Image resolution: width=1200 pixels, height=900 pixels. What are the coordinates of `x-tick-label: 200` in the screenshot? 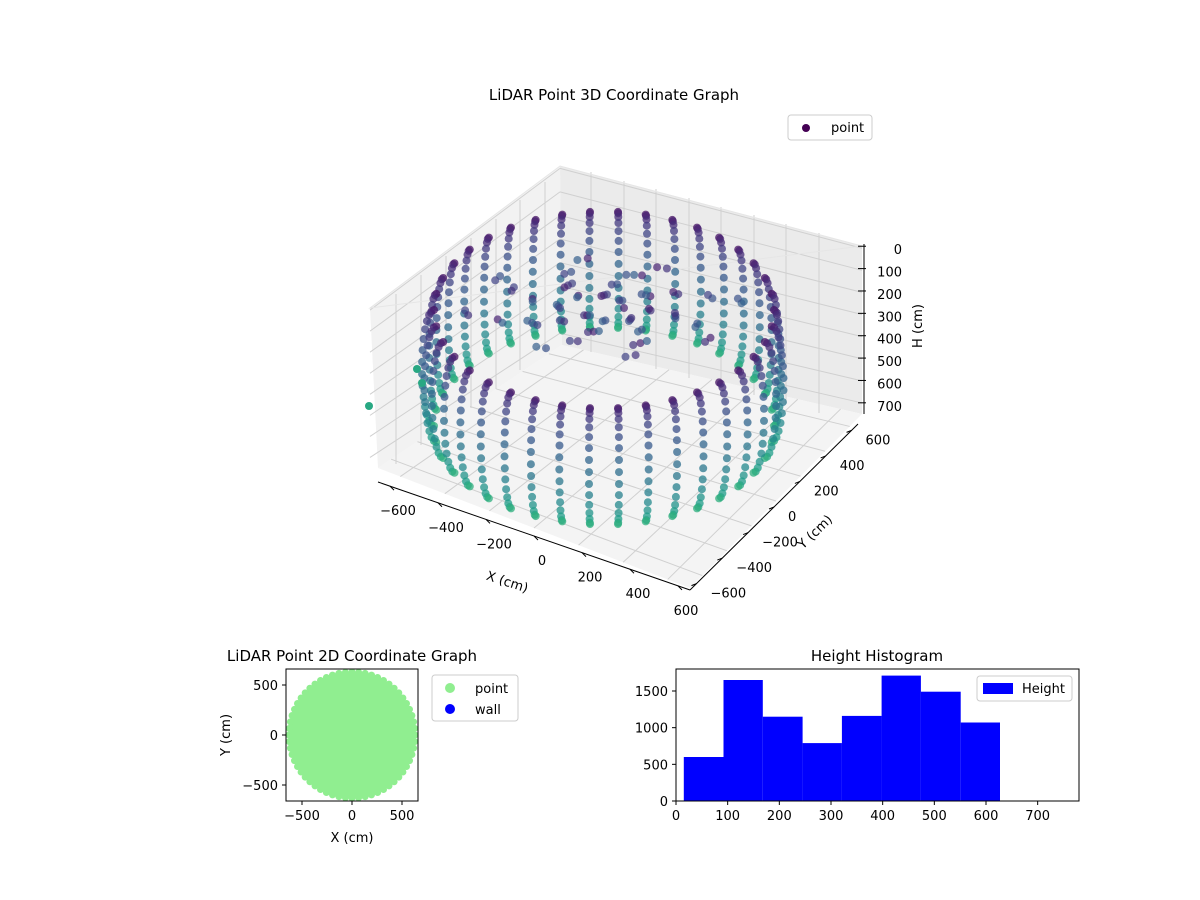 It's located at (779, 816).